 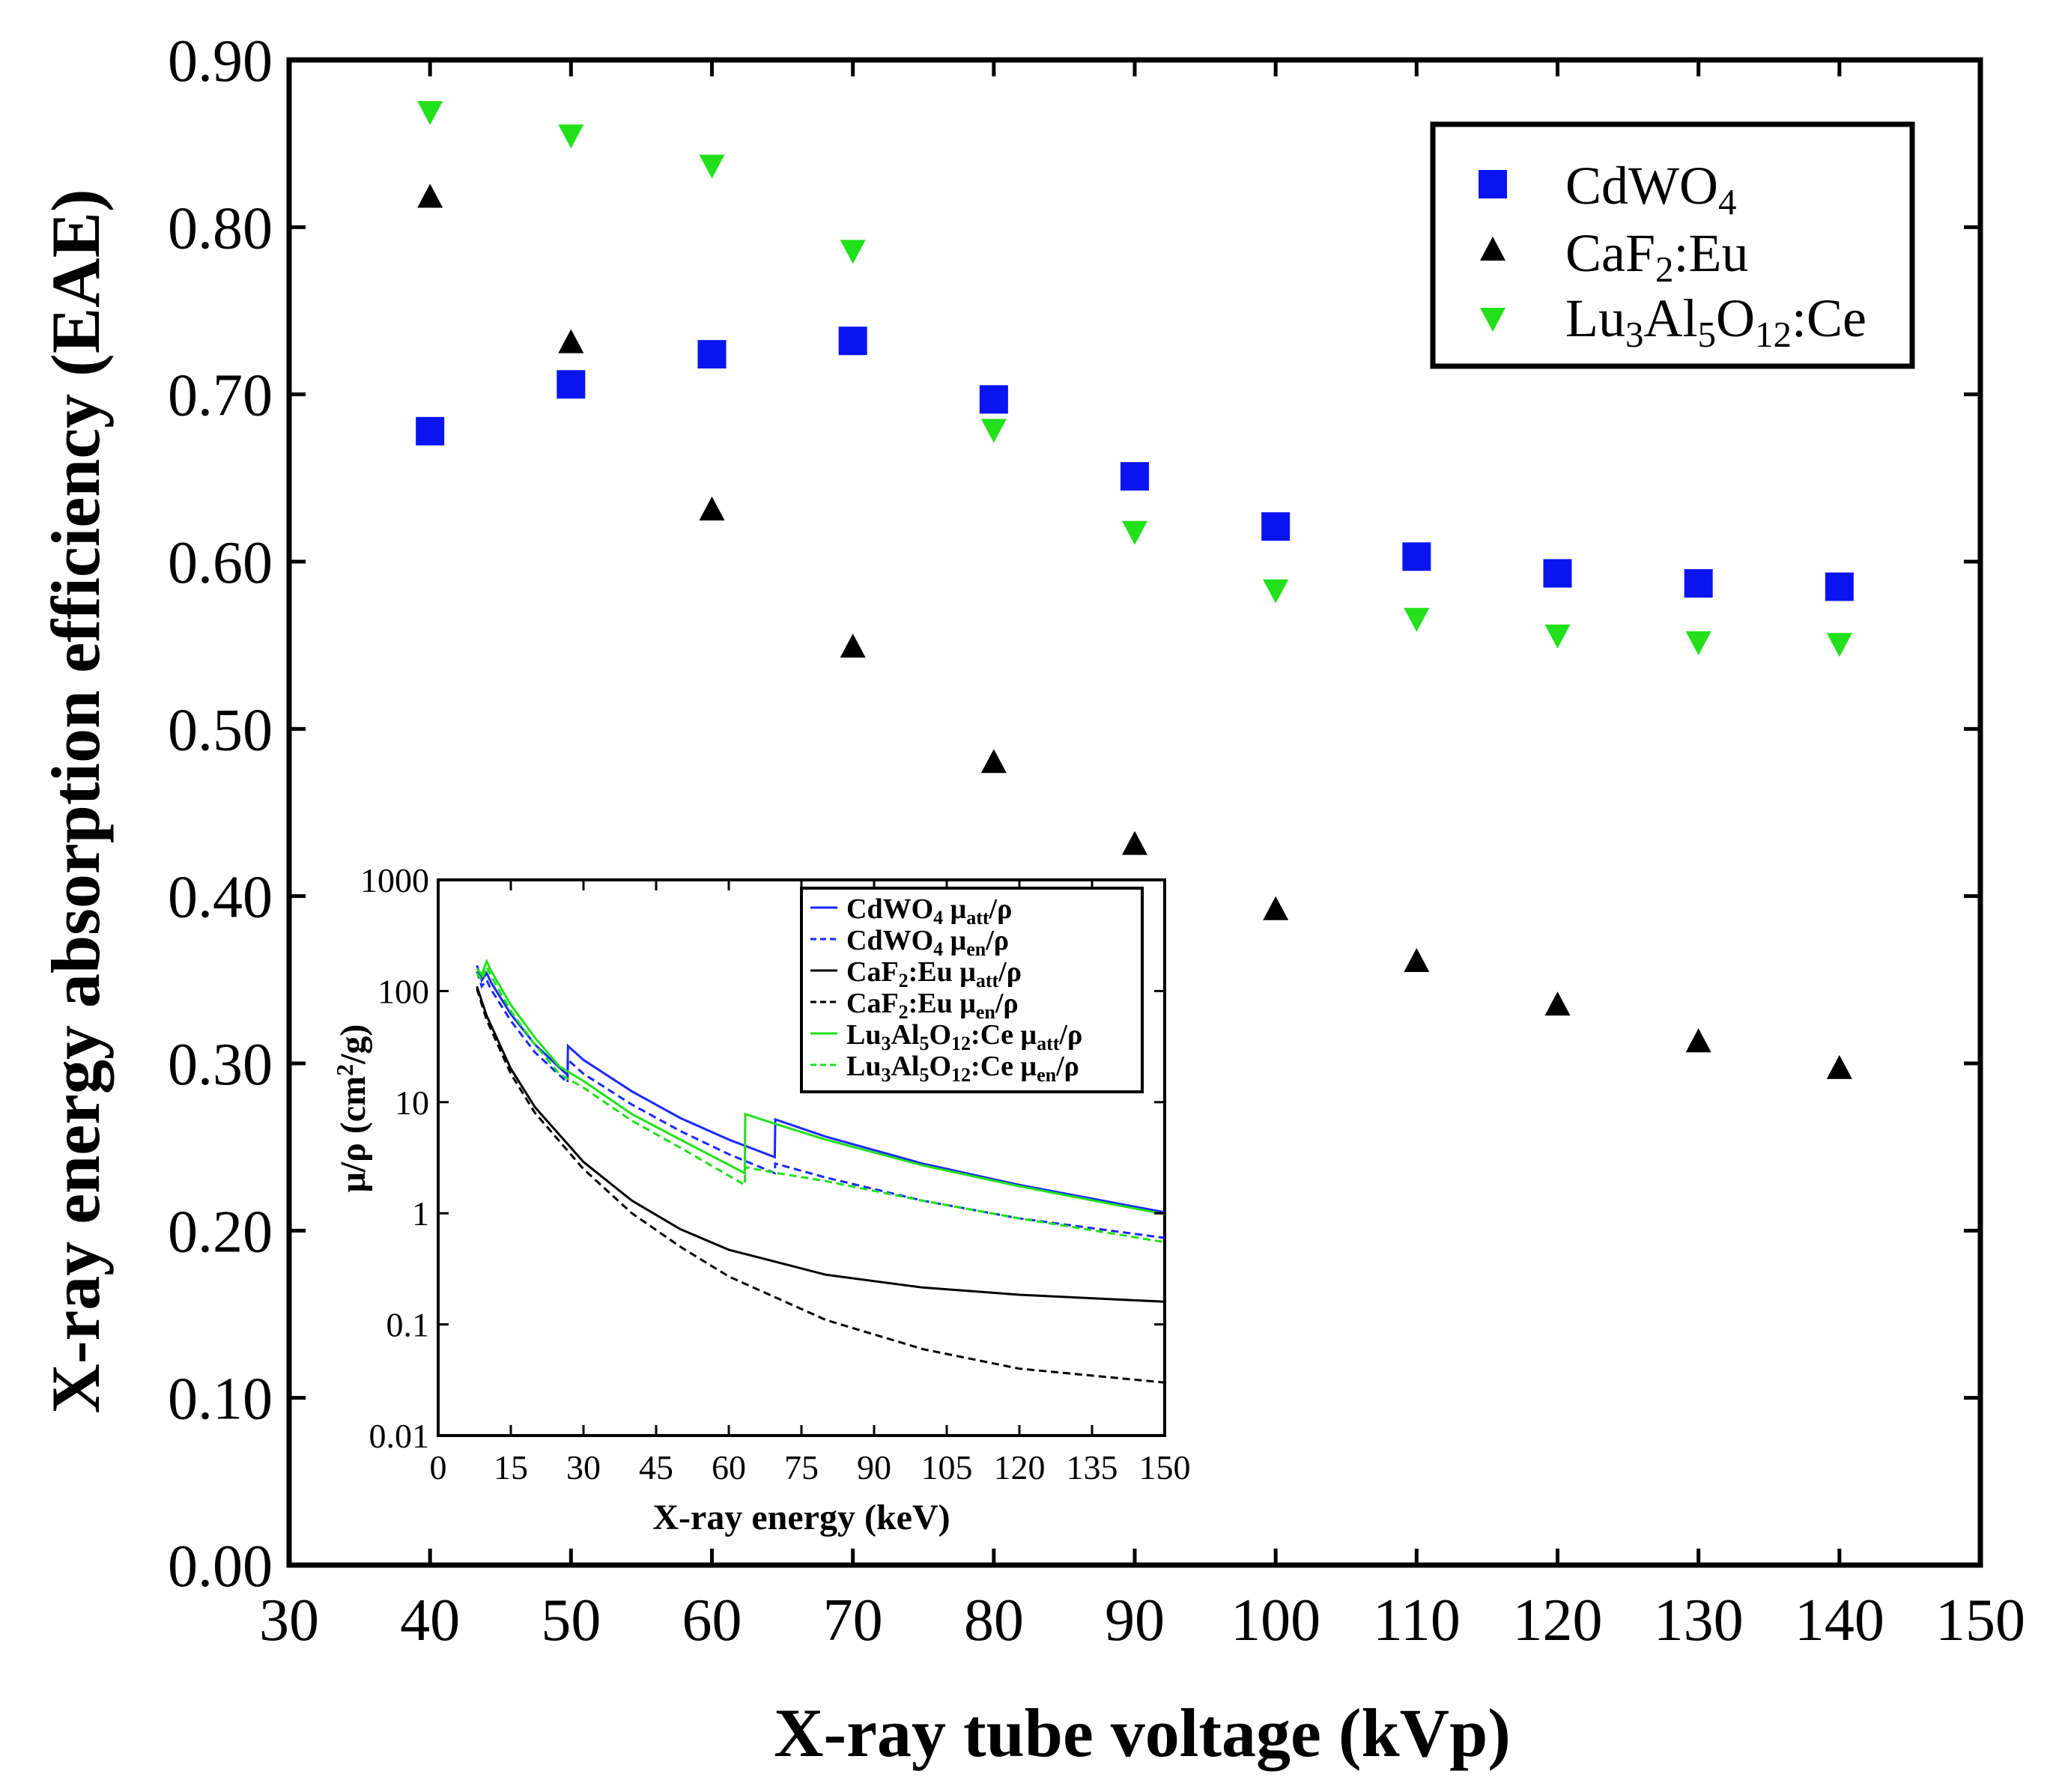 I want to click on main-y-tick-label: 0.30, so click(x=220, y=1065).